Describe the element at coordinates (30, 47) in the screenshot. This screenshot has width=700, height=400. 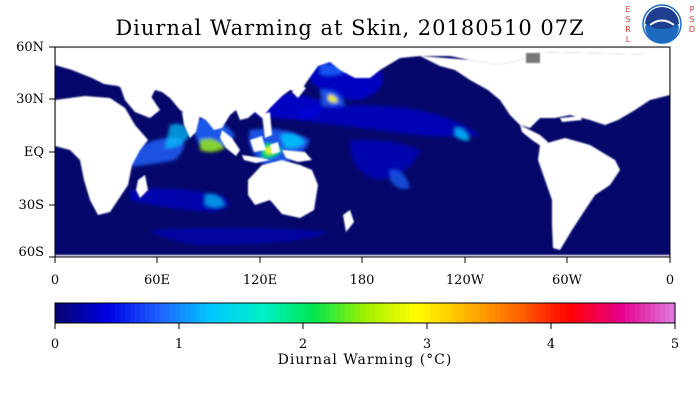
I see `lat-label-60n: 60N` at that location.